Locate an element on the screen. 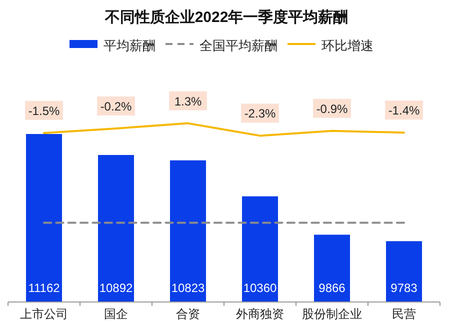  data-label: -1.5% is located at coordinates (44, 111).